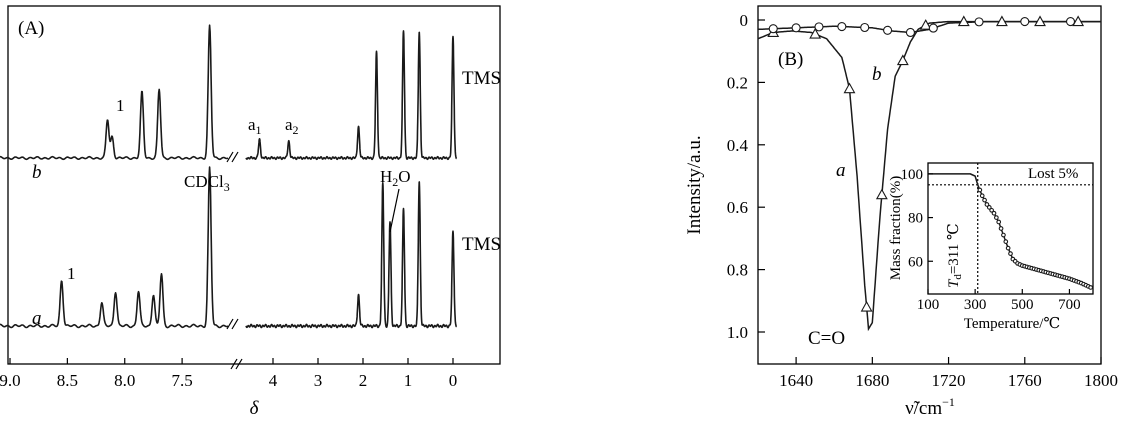 The width and height of the screenshot is (1138, 421). Describe the element at coordinates (975, 305) in the screenshot. I see `inset-x-tick-label: 300` at that location.